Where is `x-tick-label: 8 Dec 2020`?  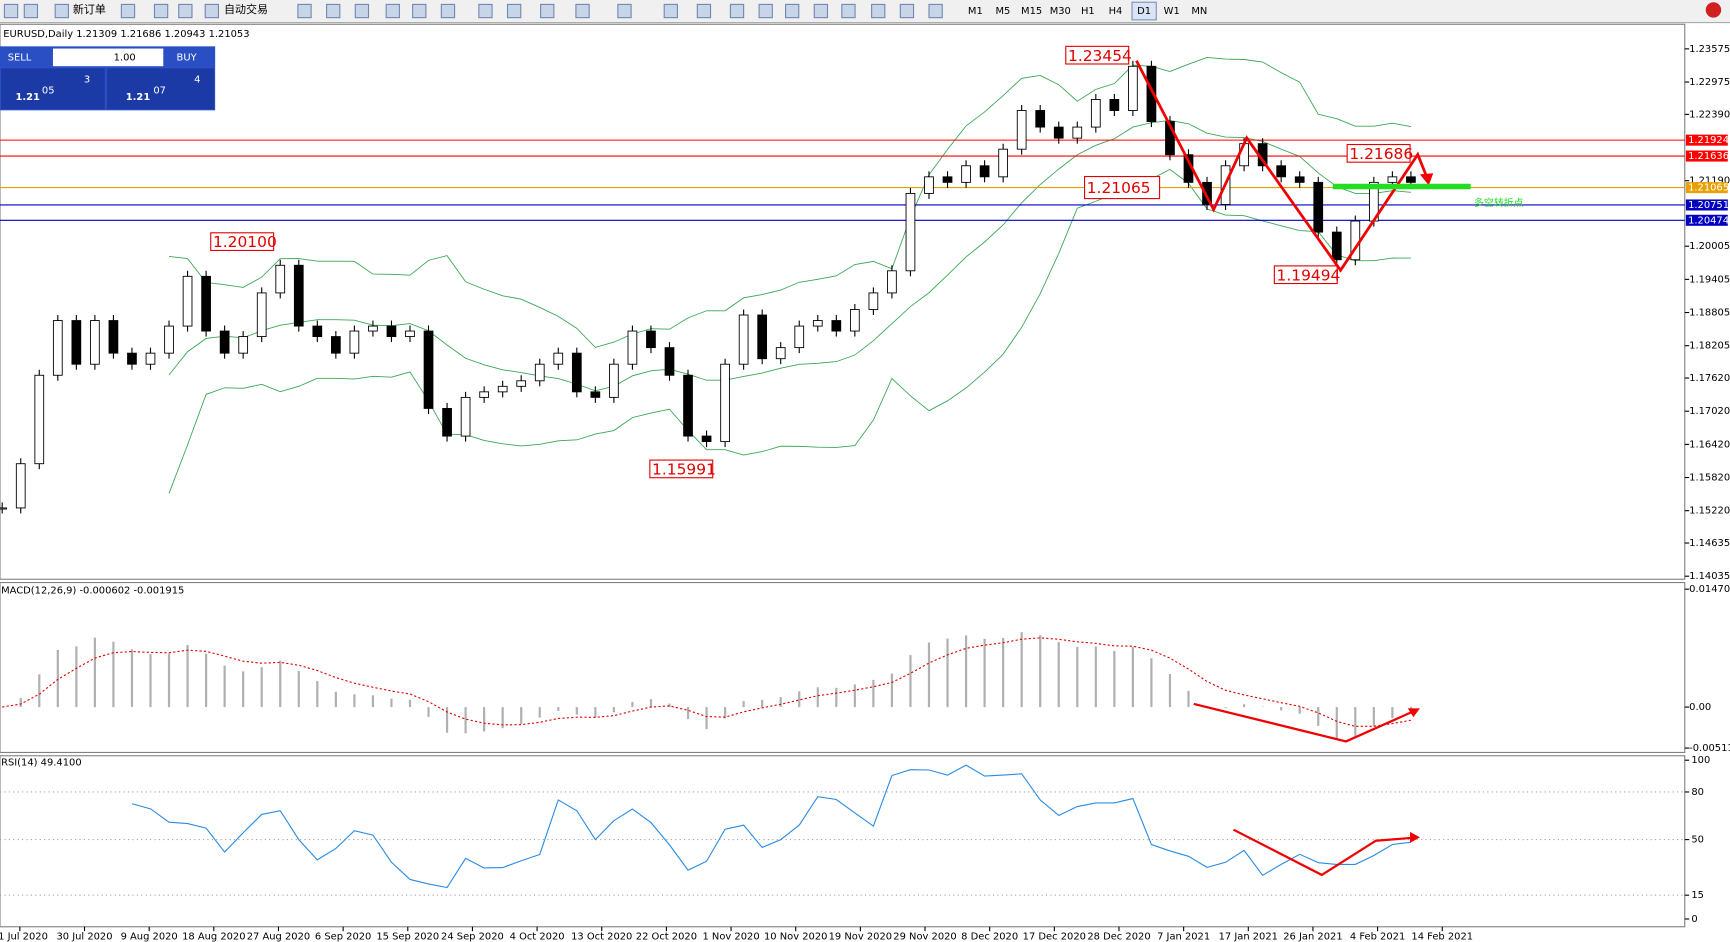
x-tick-label: 8 Dec 2020 is located at coordinates (989, 937).